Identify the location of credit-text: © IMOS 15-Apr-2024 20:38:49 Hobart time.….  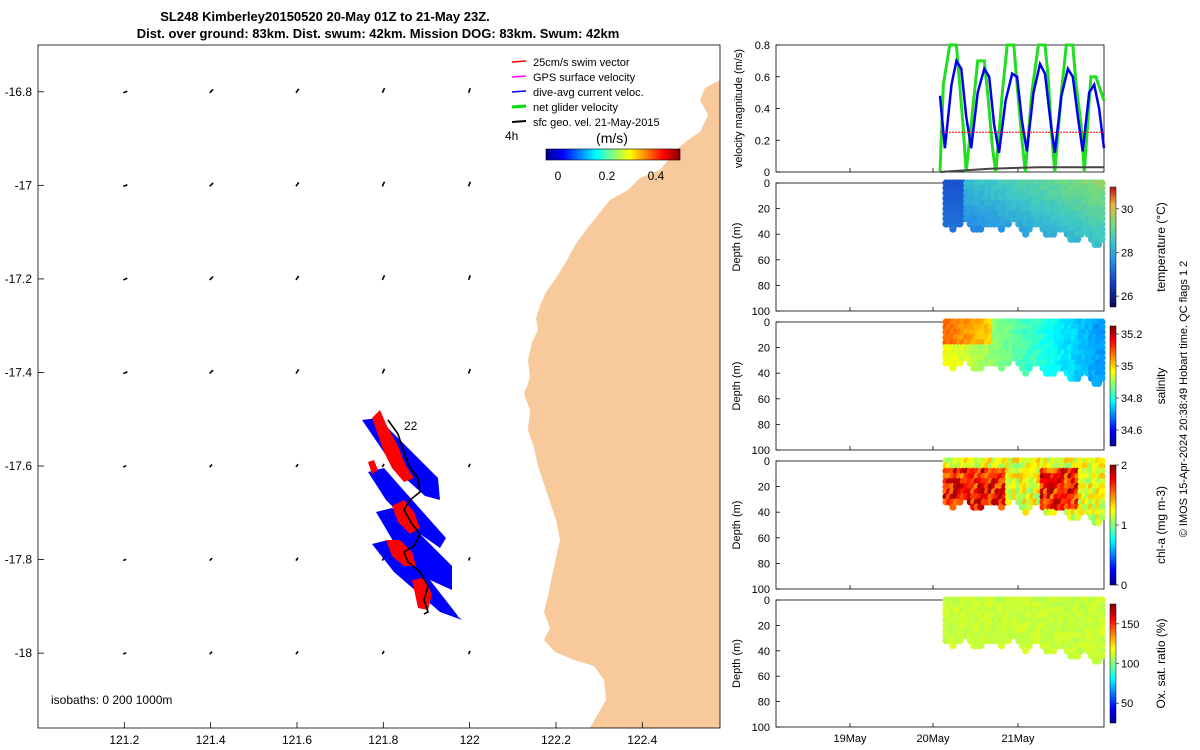
(1184, 399).